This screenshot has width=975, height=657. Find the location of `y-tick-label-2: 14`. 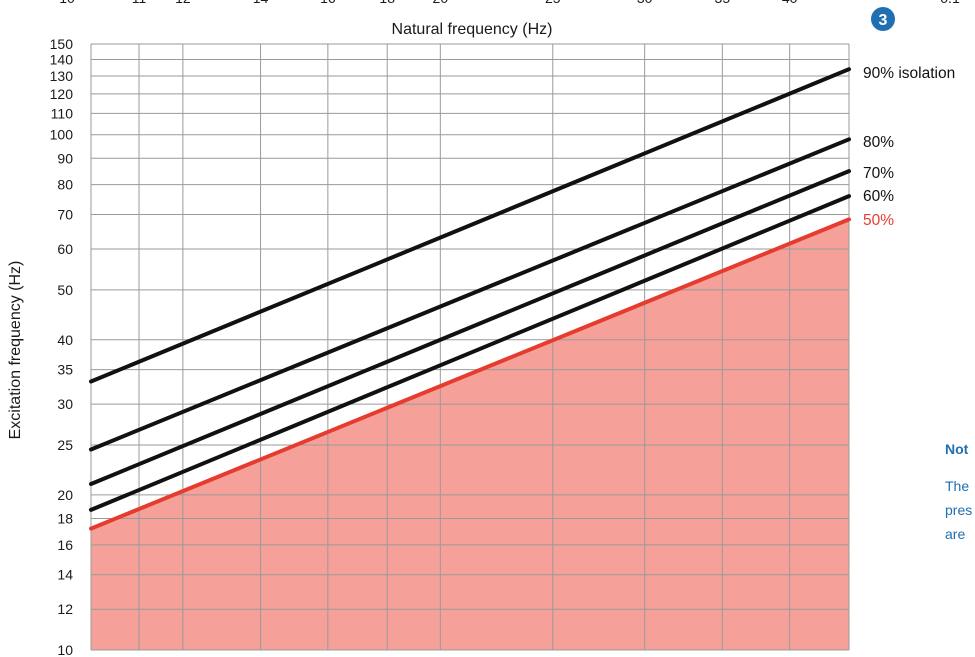

y-tick-label-2: 14 is located at coordinates (65, 575).